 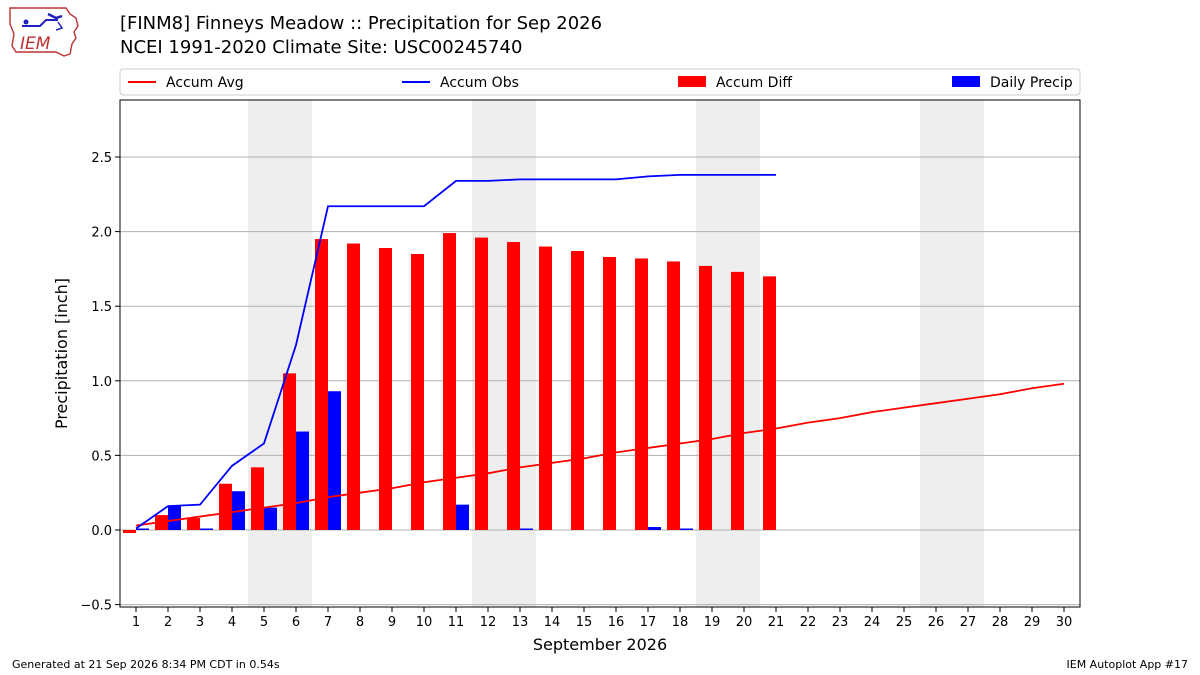 I want to click on x-tick-label: 3, so click(x=200, y=622).